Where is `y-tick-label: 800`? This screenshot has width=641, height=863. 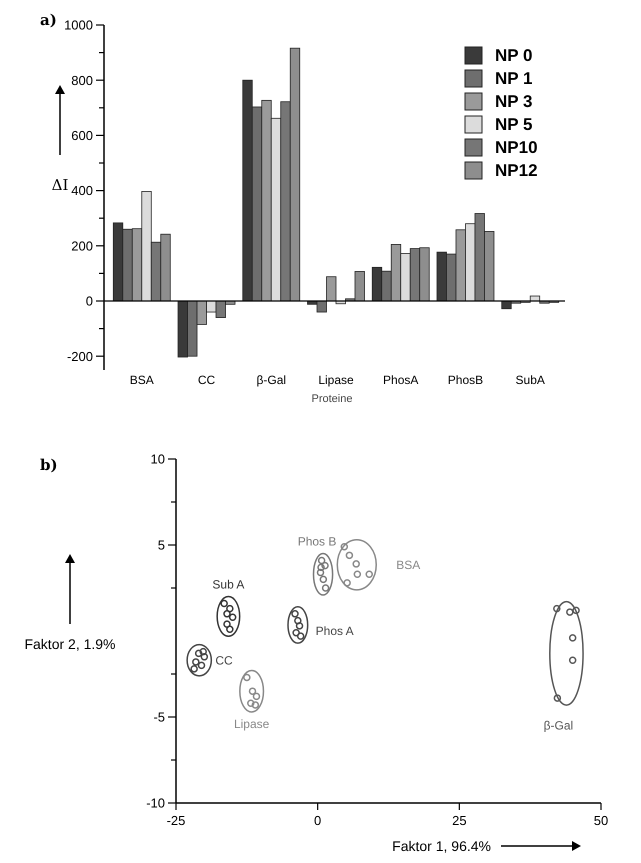
y-tick-label: 800 is located at coordinates (82, 80).